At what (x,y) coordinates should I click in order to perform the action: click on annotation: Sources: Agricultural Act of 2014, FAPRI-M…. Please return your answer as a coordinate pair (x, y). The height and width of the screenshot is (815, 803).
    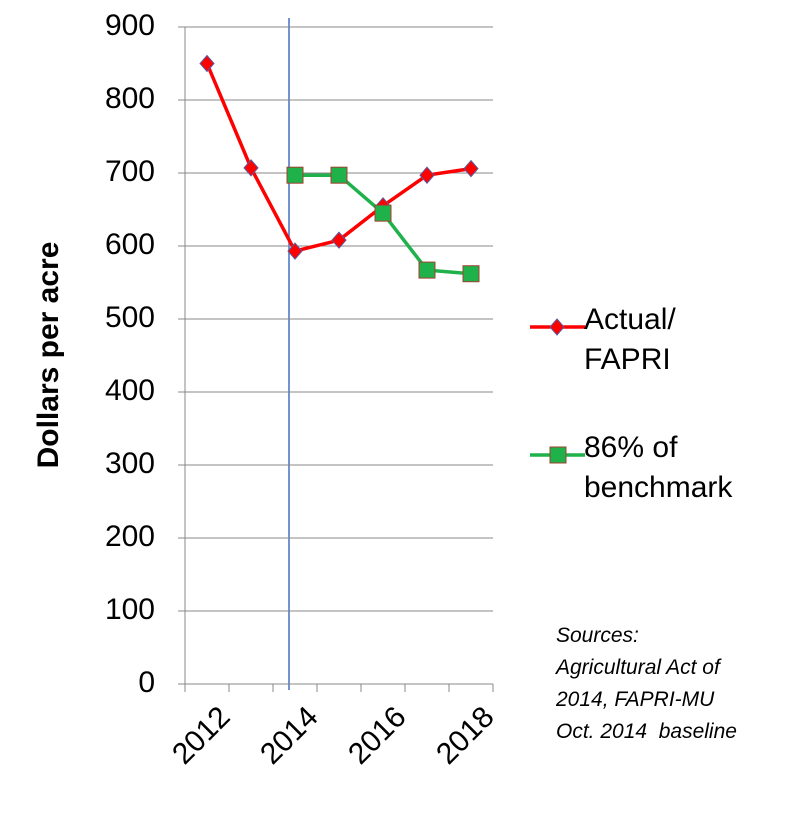
    Looking at the image, I should click on (646, 684).